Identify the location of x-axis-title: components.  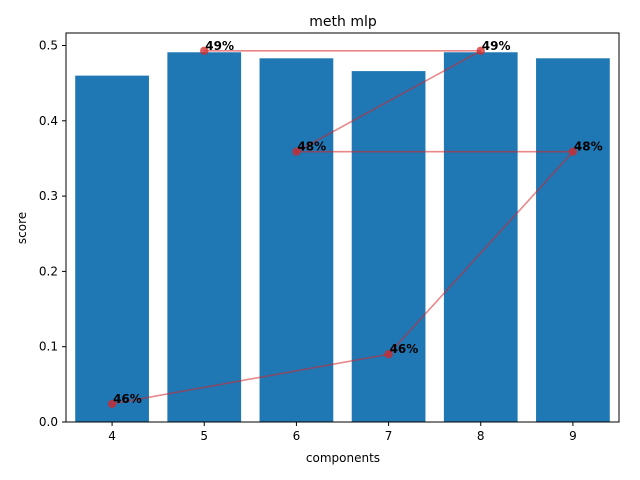
(343, 458).